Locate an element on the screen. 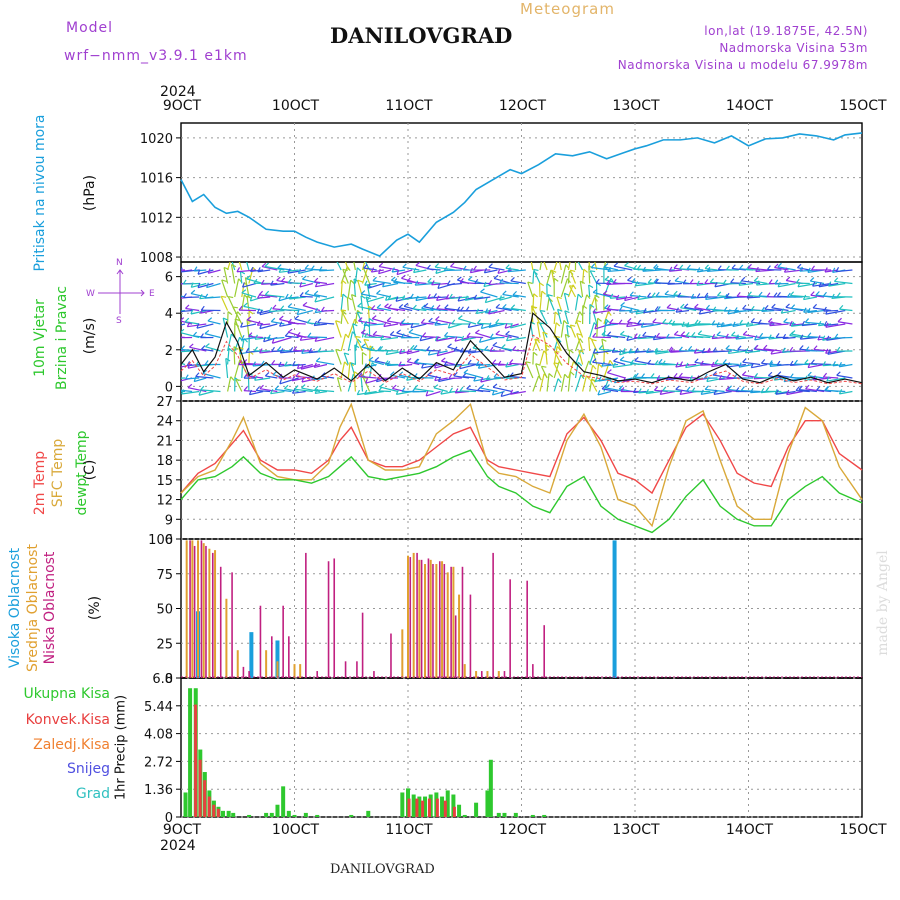 The image size is (900, 900). wind-gust-line is located at coordinates (521, 359).